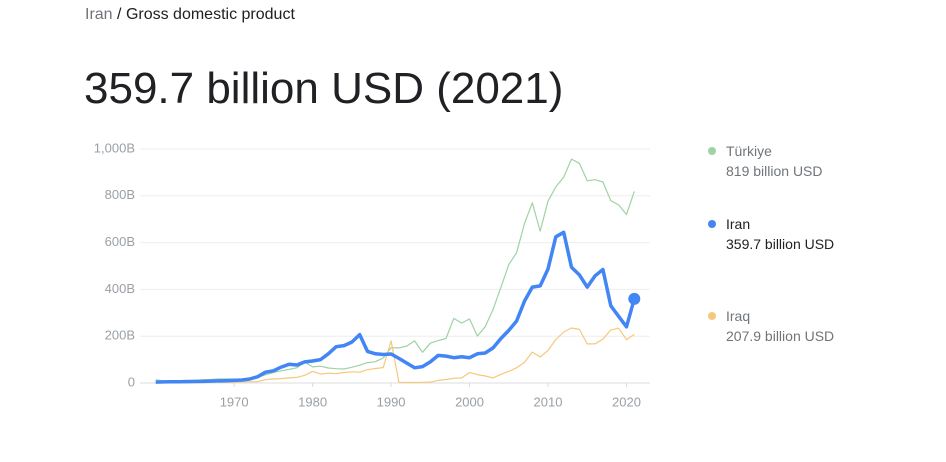  I want to click on end-point, so click(634, 298).